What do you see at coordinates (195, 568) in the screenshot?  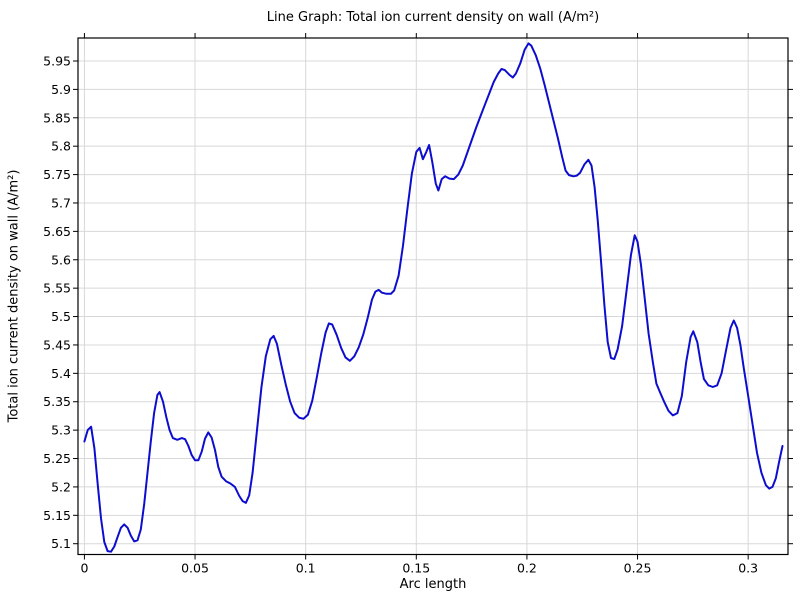 I see `x-tick-label: 0.05` at bounding box center [195, 568].